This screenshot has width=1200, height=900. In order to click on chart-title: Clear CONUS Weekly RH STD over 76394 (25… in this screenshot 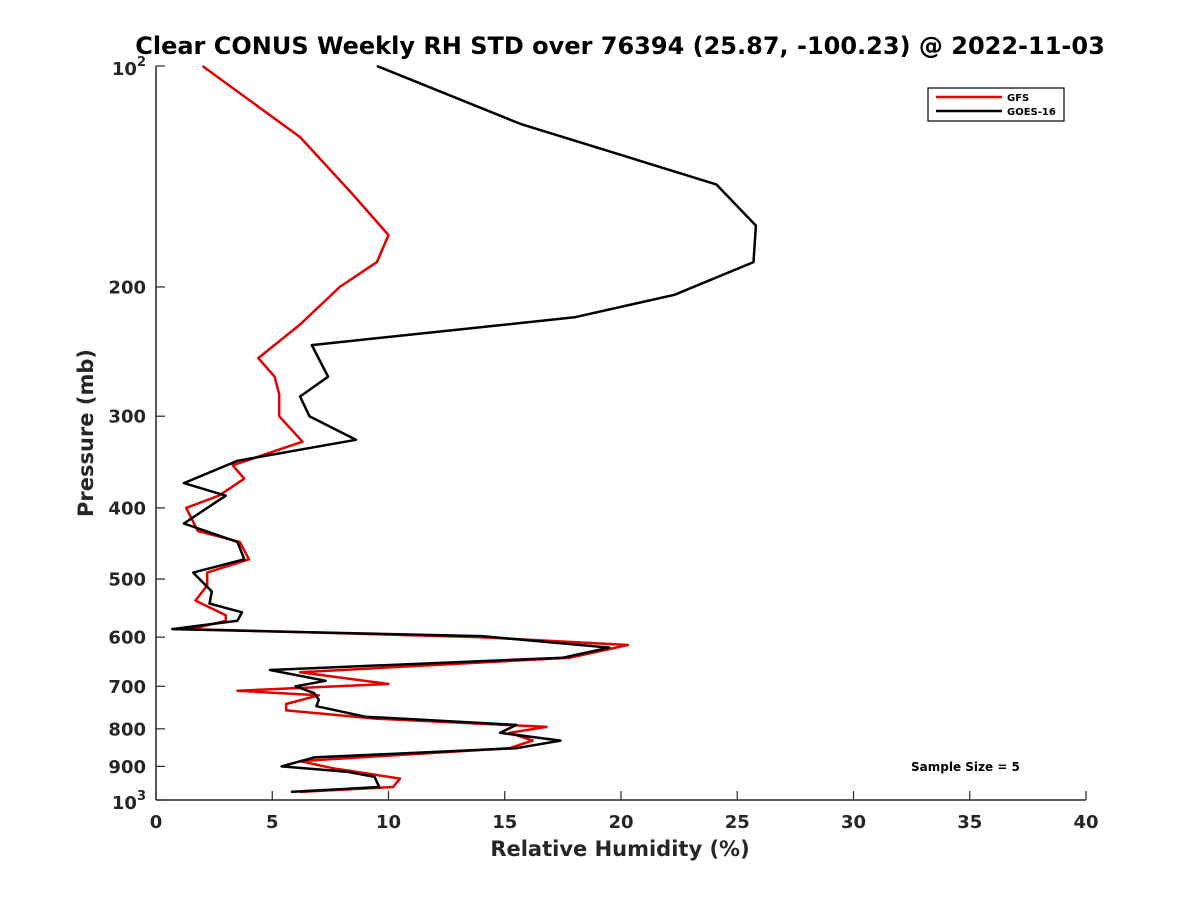, I will do `click(620, 46)`.